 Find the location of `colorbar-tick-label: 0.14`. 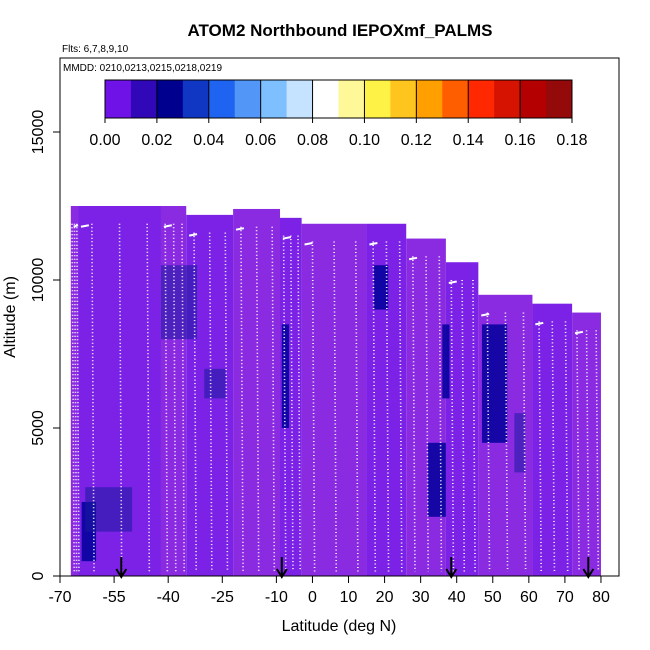

colorbar-tick-label: 0.14 is located at coordinates (468, 140).